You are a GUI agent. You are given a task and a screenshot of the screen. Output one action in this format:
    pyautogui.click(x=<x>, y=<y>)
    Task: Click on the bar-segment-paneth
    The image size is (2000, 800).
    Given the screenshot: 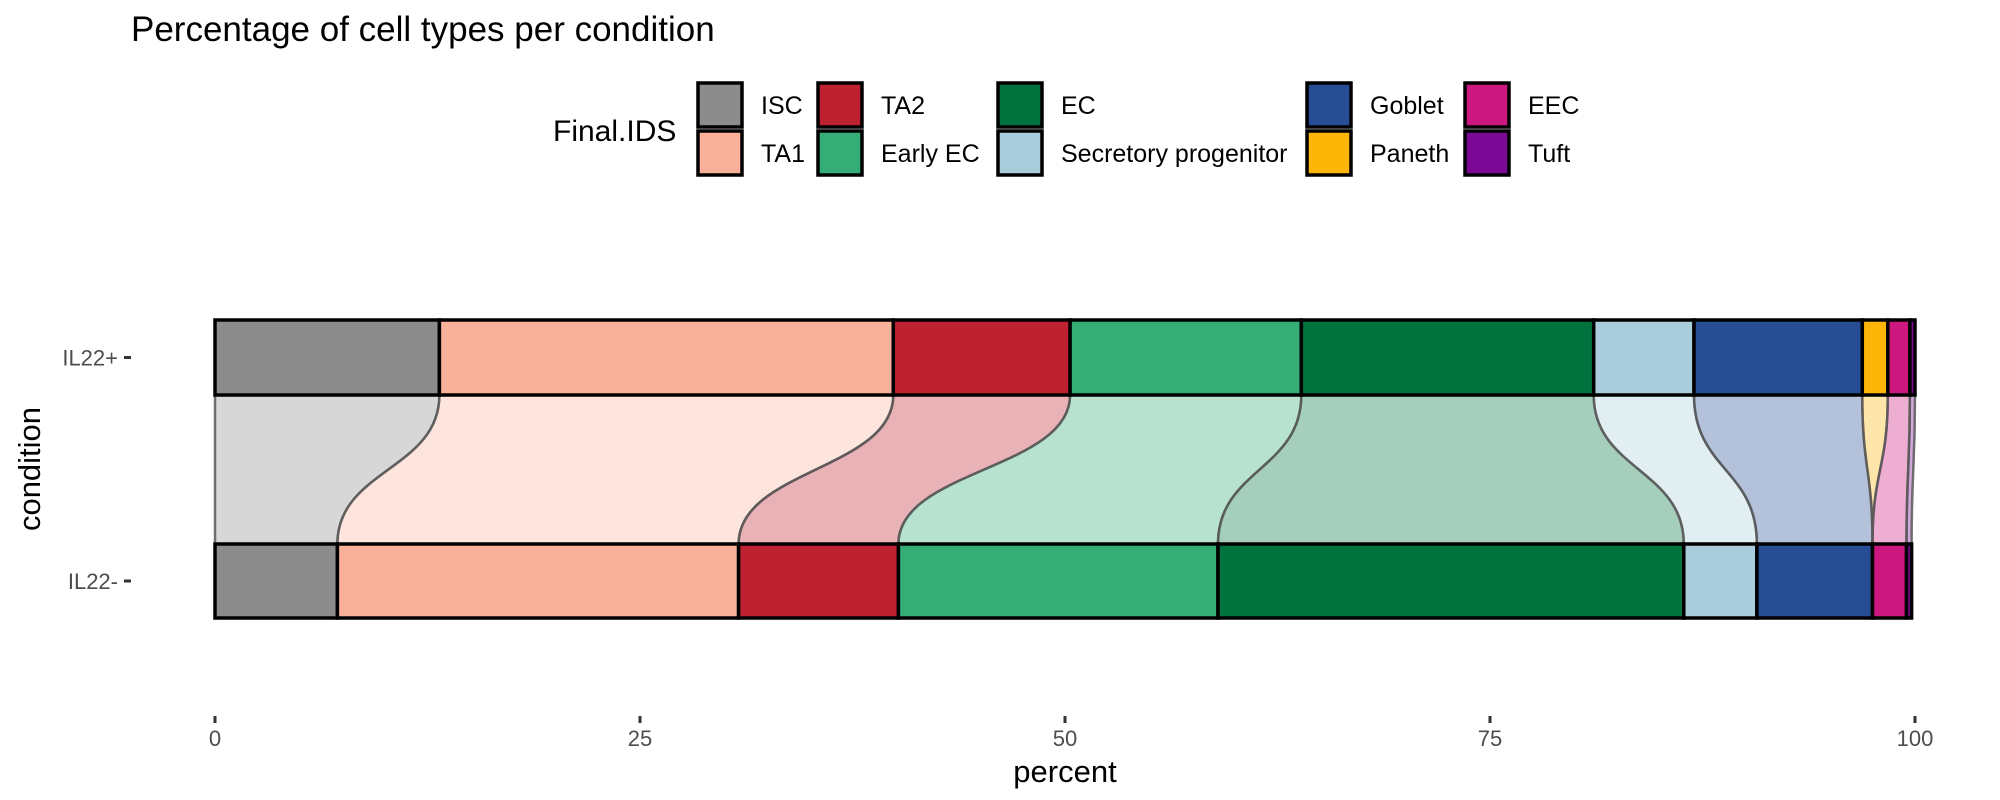 What is the action you would take?
    pyautogui.click(x=1875, y=357)
    